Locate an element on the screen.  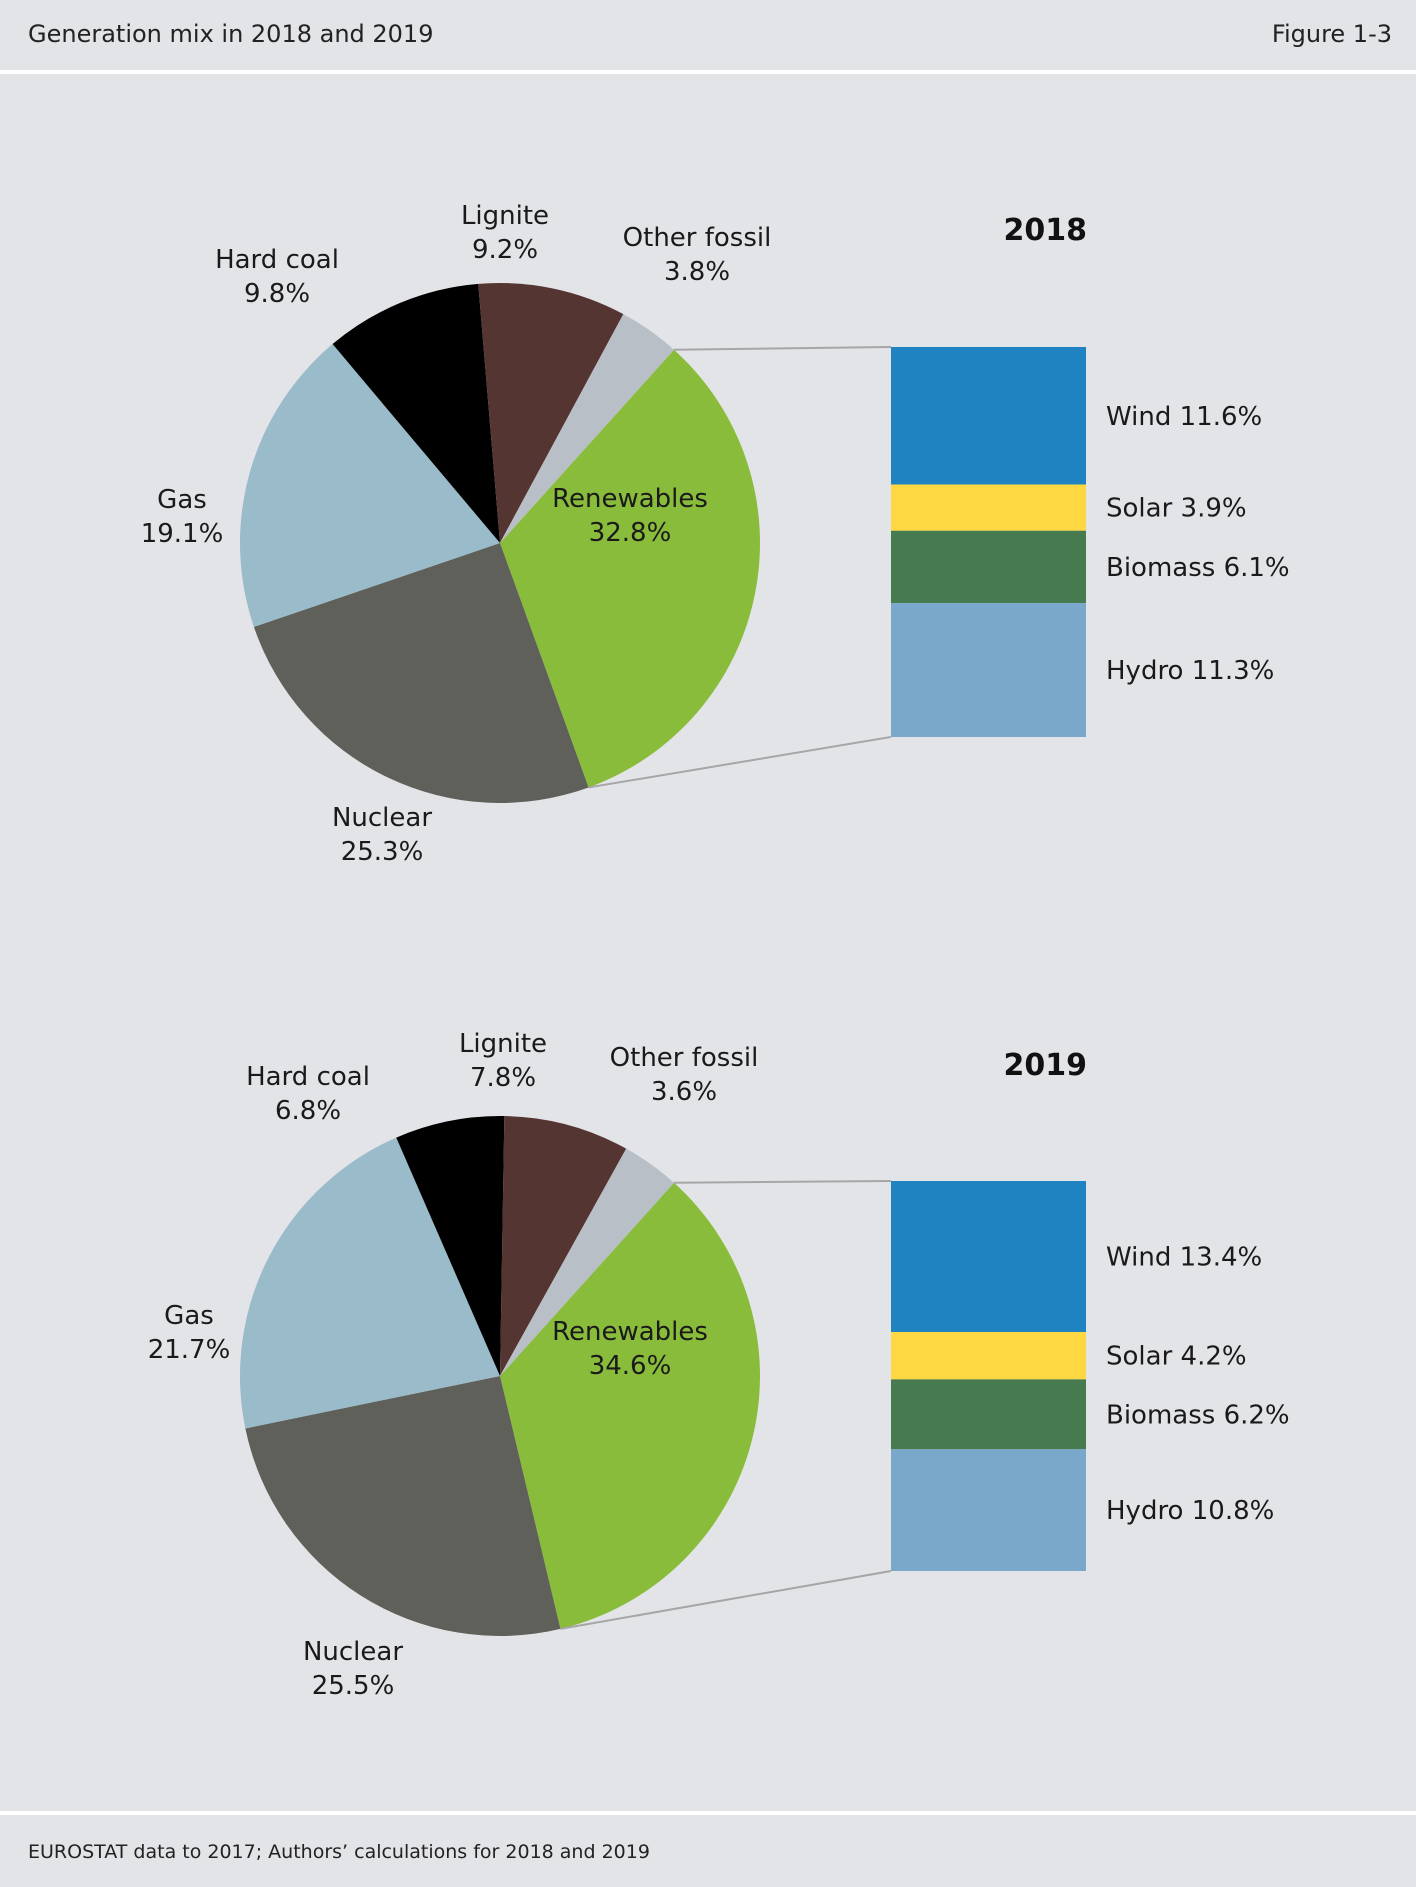
slice-label-value-hard-coal-2019: 6.8% is located at coordinates (308, 1111).